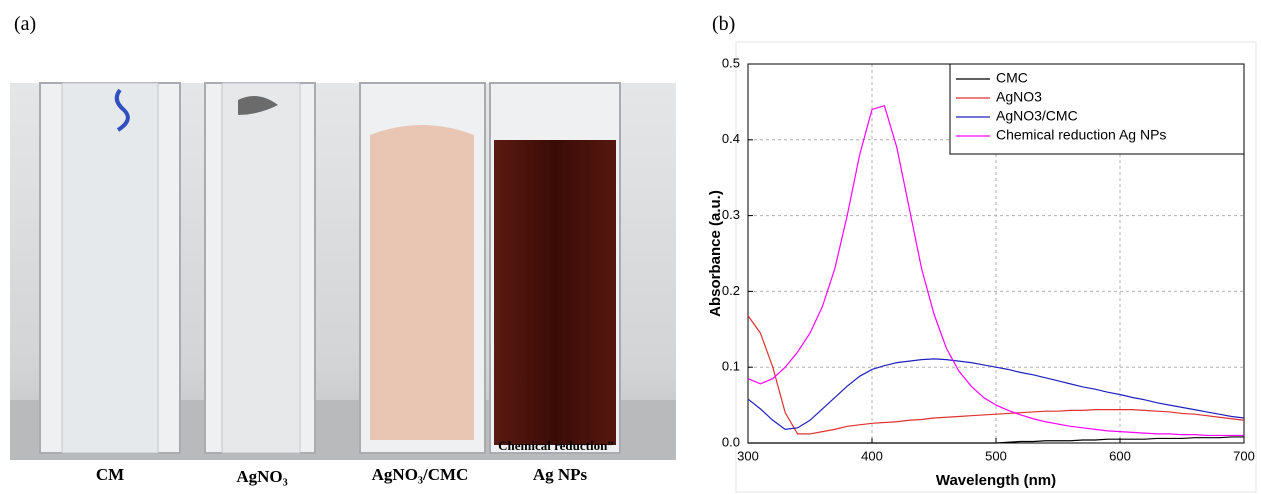 This screenshot has height=494, width=1261. I want to click on x-axis-label: Wavelength (nm), so click(996, 480).